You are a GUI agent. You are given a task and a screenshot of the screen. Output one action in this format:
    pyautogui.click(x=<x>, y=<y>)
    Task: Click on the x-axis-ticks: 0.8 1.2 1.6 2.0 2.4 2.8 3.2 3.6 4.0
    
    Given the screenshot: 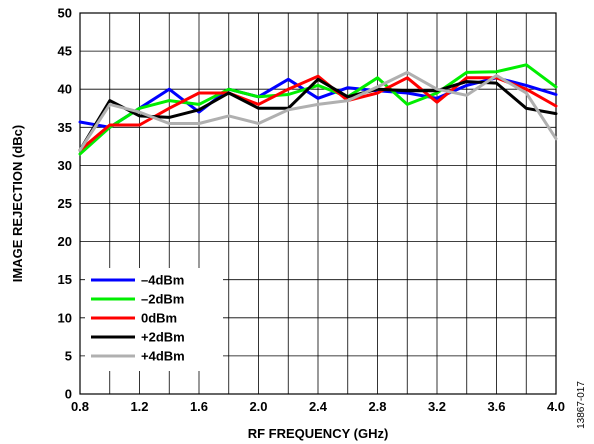 What is the action you would take?
    pyautogui.click(x=318, y=406)
    